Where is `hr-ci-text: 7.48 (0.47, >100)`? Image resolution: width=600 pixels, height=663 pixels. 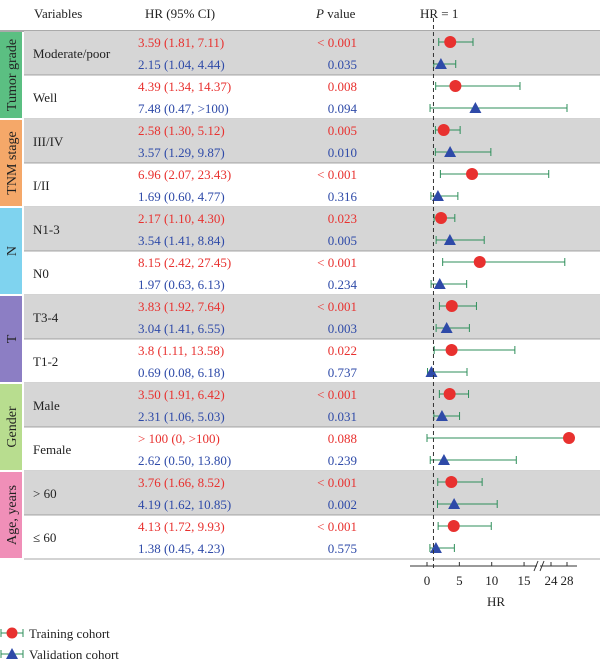 hr-ci-text: 7.48 (0.47, >100) is located at coordinates (183, 108).